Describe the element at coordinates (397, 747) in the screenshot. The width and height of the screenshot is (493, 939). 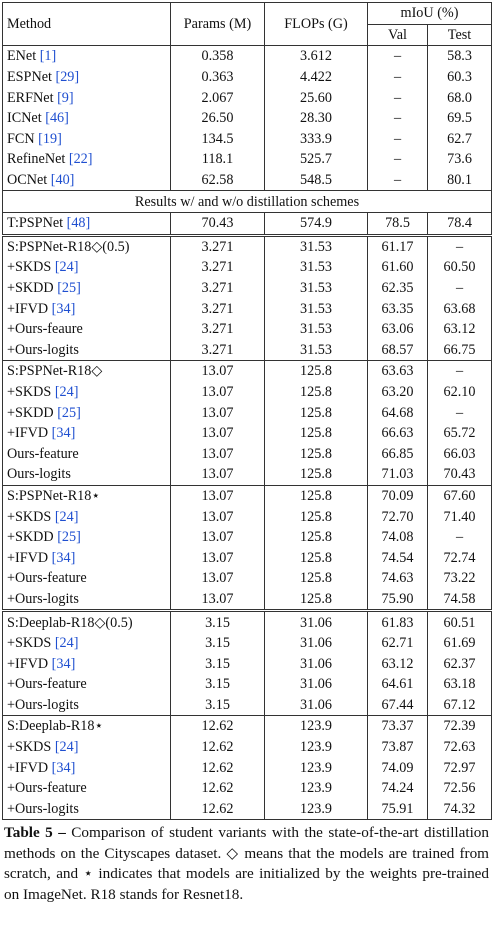
I see `val-cell: 73.87` at that location.